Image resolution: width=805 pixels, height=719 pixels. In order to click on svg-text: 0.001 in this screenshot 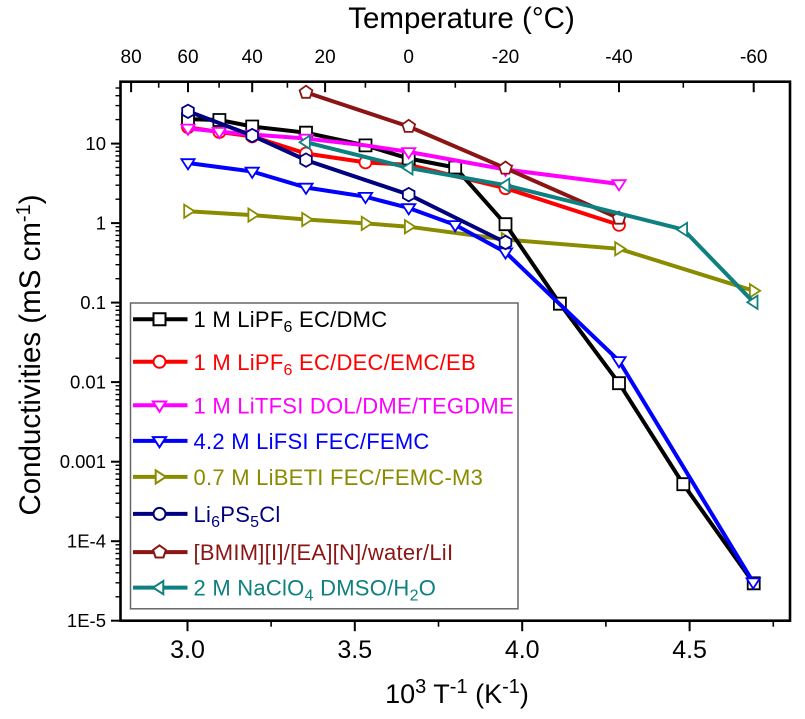, I will do `click(83, 461)`.